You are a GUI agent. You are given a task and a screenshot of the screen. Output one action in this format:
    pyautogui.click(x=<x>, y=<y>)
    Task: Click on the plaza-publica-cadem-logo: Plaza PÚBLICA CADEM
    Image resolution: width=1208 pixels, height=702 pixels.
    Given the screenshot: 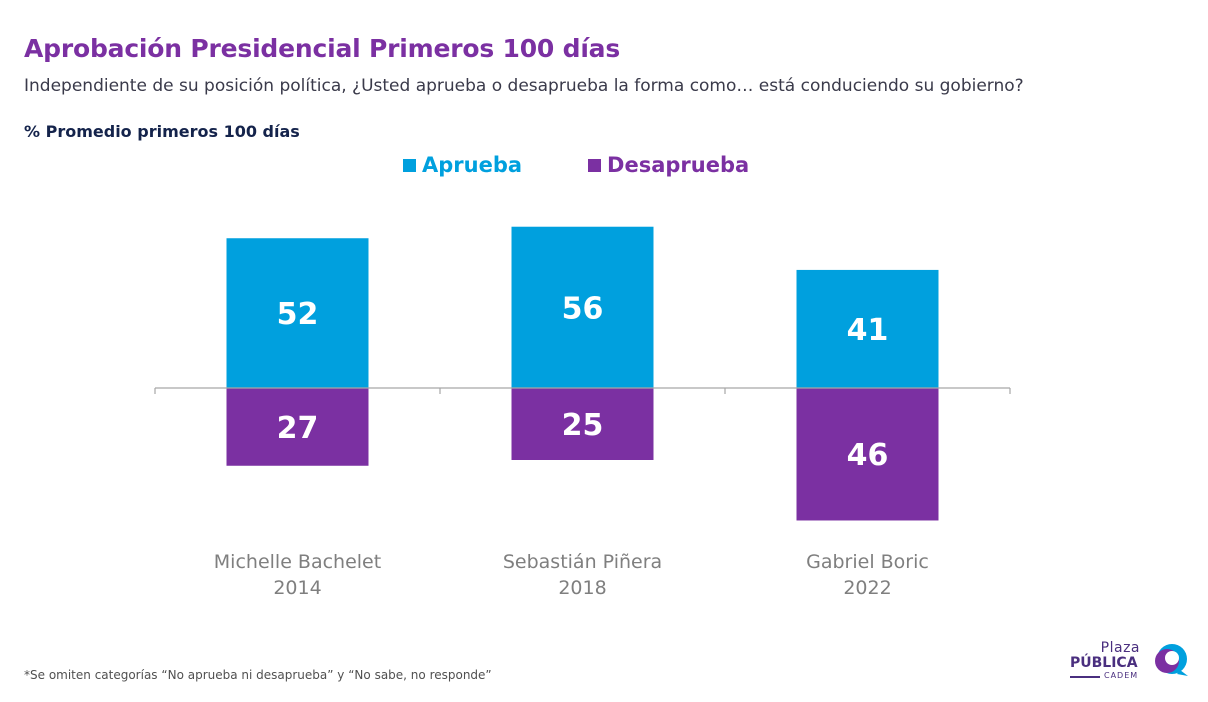 What is the action you would take?
    pyautogui.click(x=1130, y=661)
    